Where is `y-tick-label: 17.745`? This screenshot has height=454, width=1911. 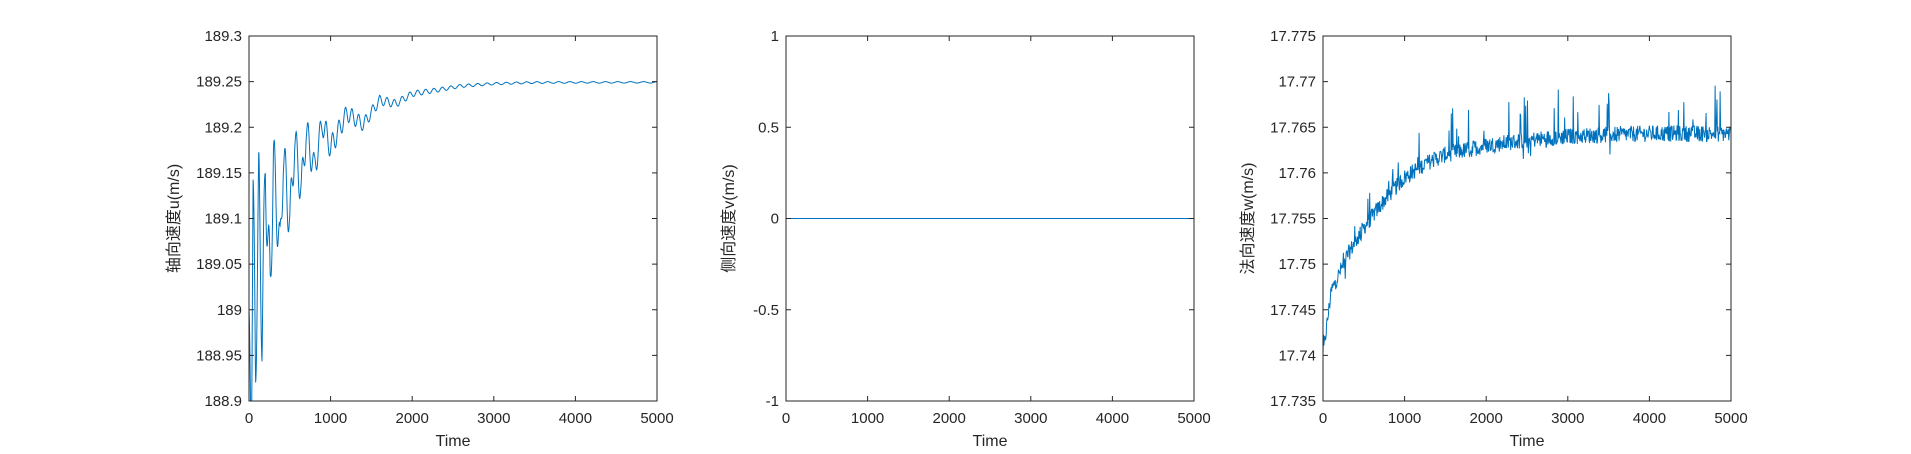 y-tick-label: 17.745 is located at coordinates (1293, 310).